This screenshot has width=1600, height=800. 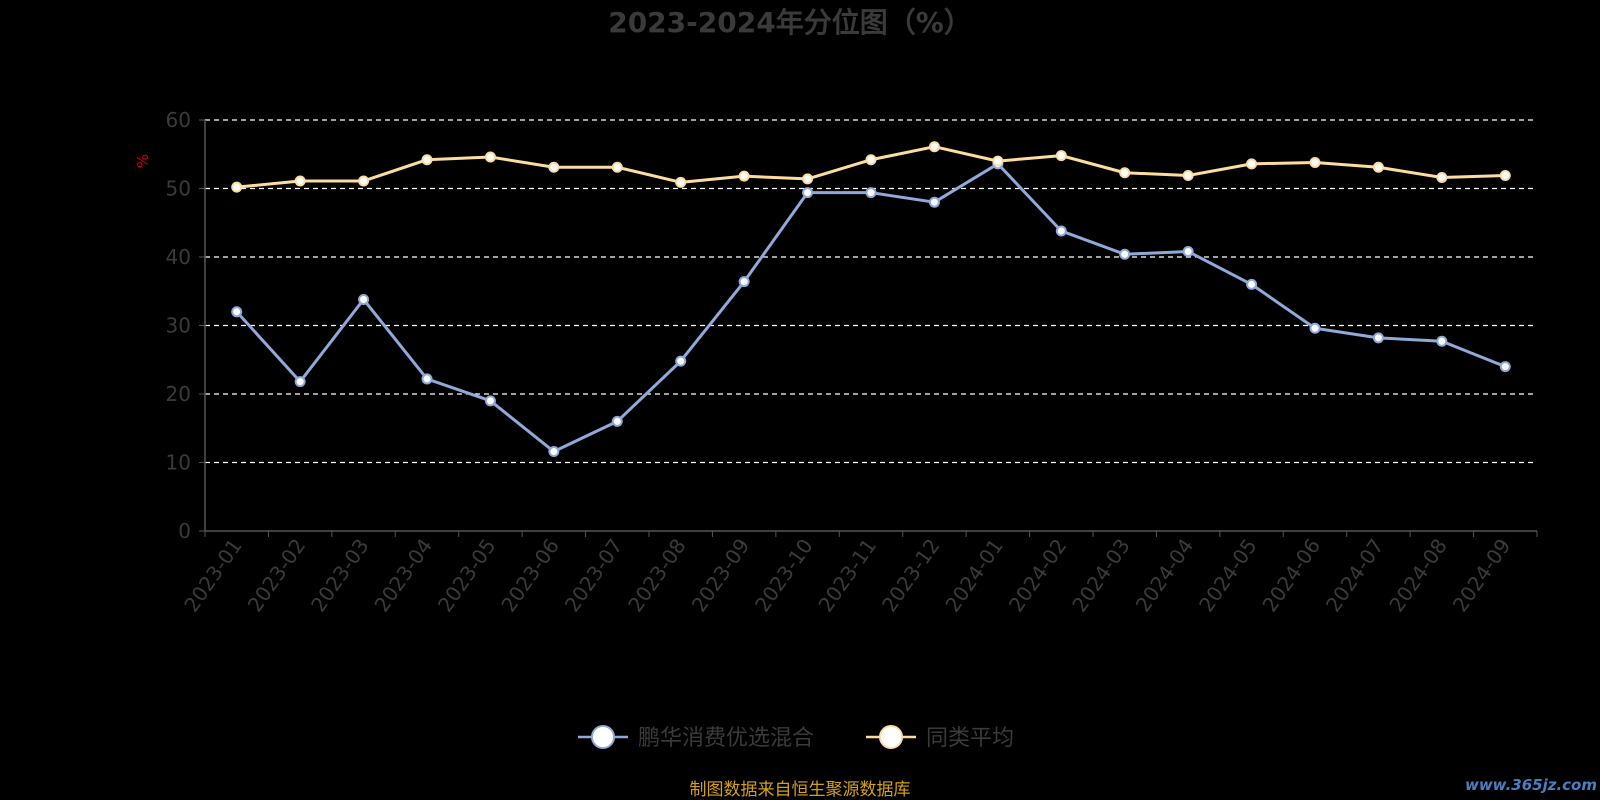 What do you see at coordinates (213, 575) in the screenshot?
I see `x-tick-label: 2023-01` at bounding box center [213, 575].